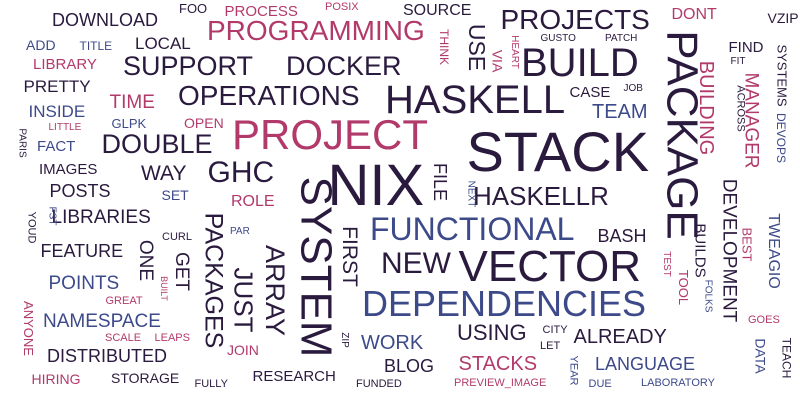 This screenshot has width=800, height=400. Describe the element at coordinates (330, 134) in the screenshot. I see `word-project: PROJECT` at that location.